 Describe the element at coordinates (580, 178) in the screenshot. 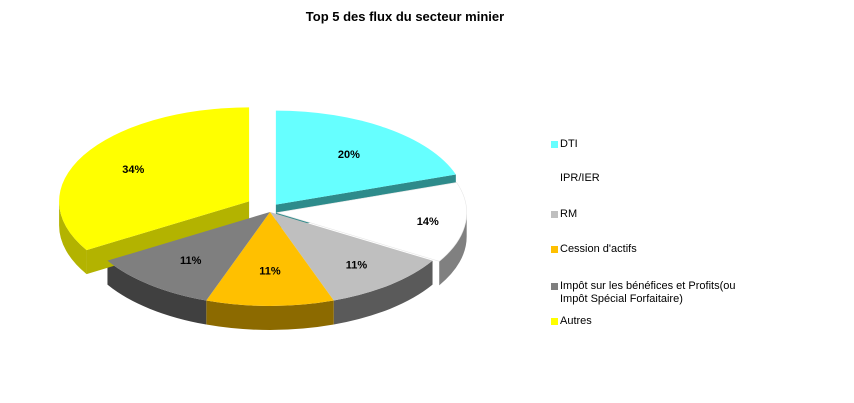

I see `legend-label: IPR/IER` at that location.